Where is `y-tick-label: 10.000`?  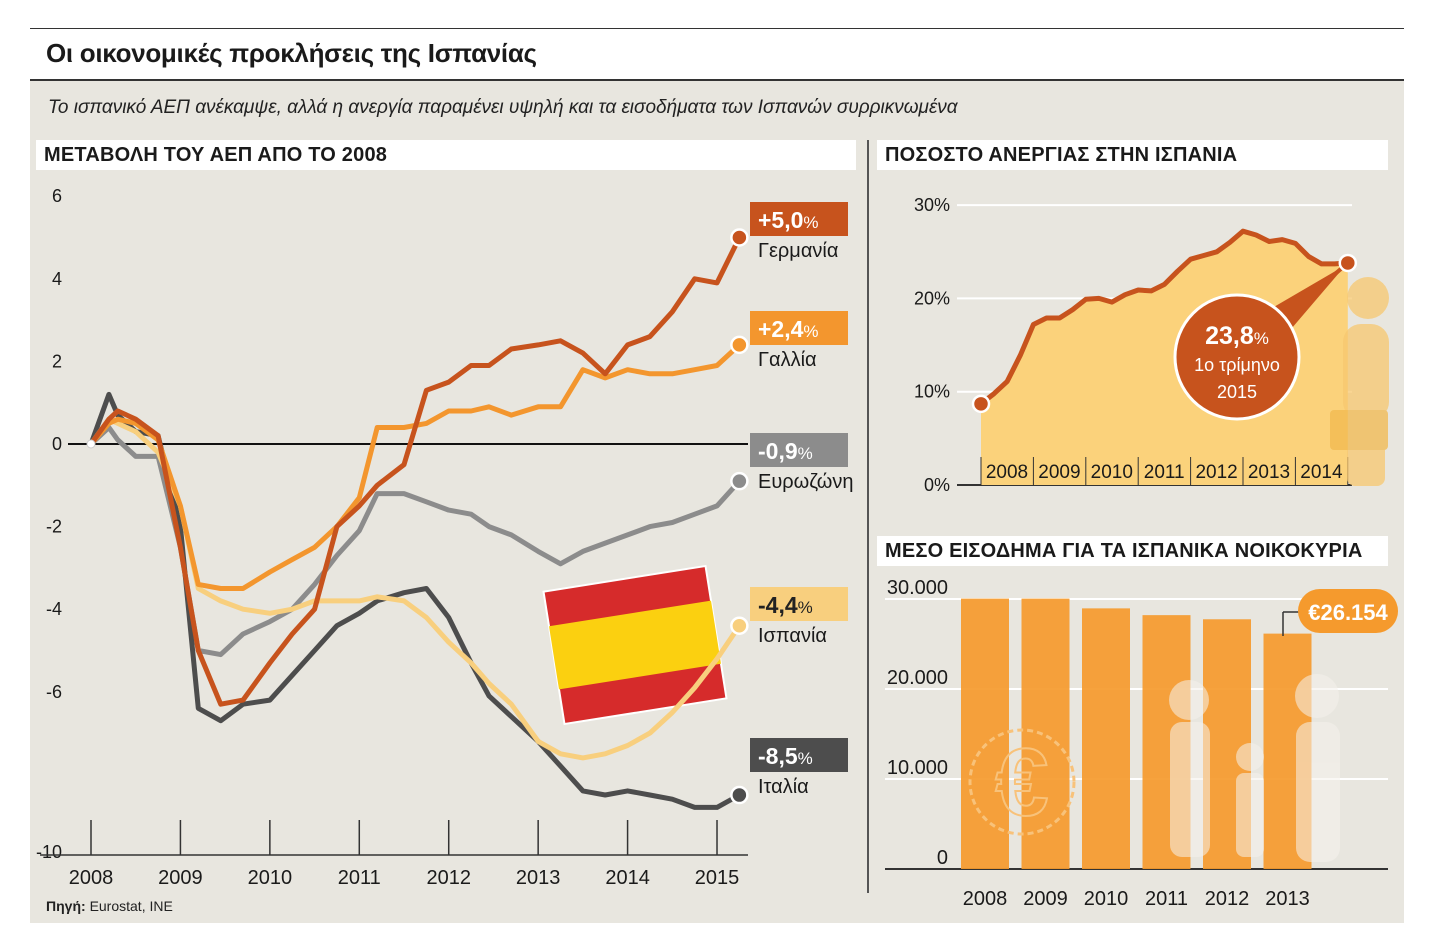 y-tick-label: 10.000 is located at coordinates (917, 768).